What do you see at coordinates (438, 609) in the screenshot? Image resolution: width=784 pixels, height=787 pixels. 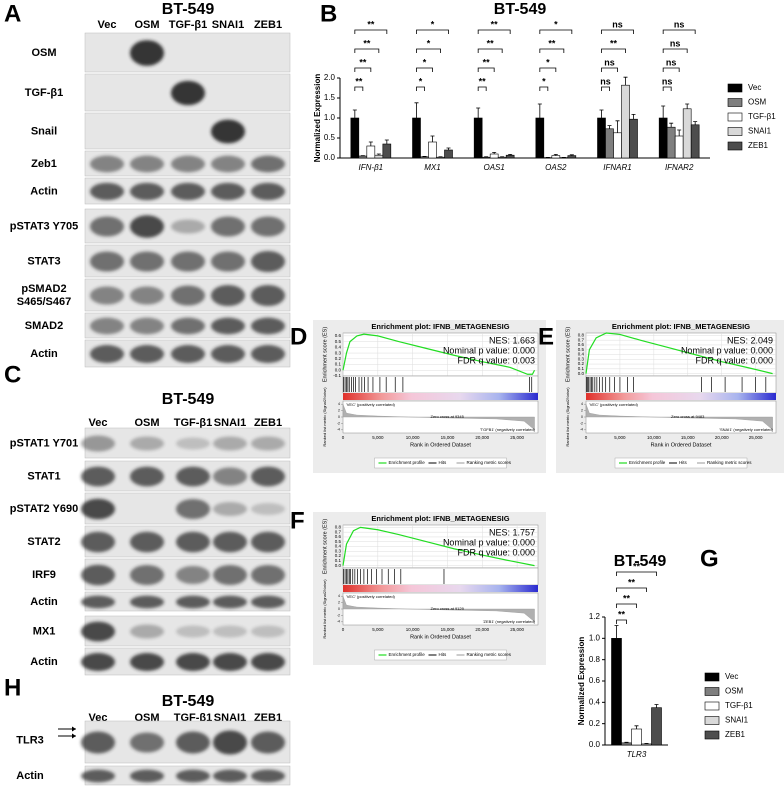 I see `metric-area` at bounding box center [438, 609].